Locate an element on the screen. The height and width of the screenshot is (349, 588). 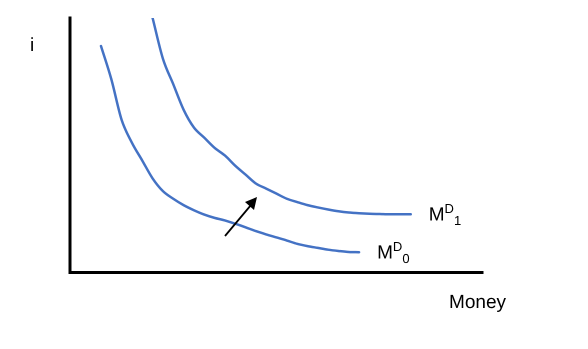
x-axis-title: Money is located at coordinates (477, 302).